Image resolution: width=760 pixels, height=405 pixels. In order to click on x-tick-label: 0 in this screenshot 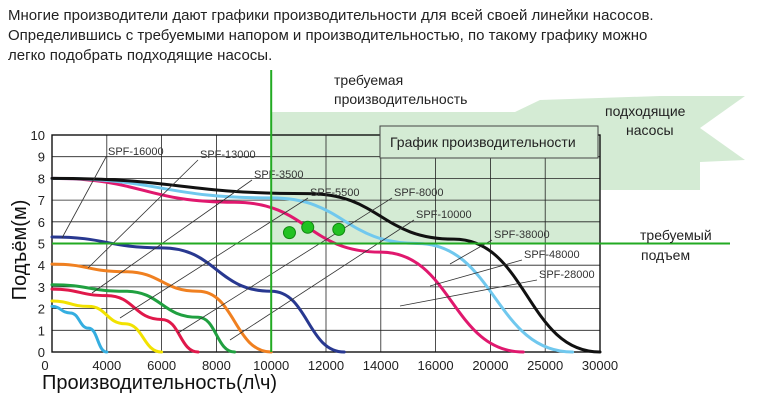, I will do `click(44, 365)`.